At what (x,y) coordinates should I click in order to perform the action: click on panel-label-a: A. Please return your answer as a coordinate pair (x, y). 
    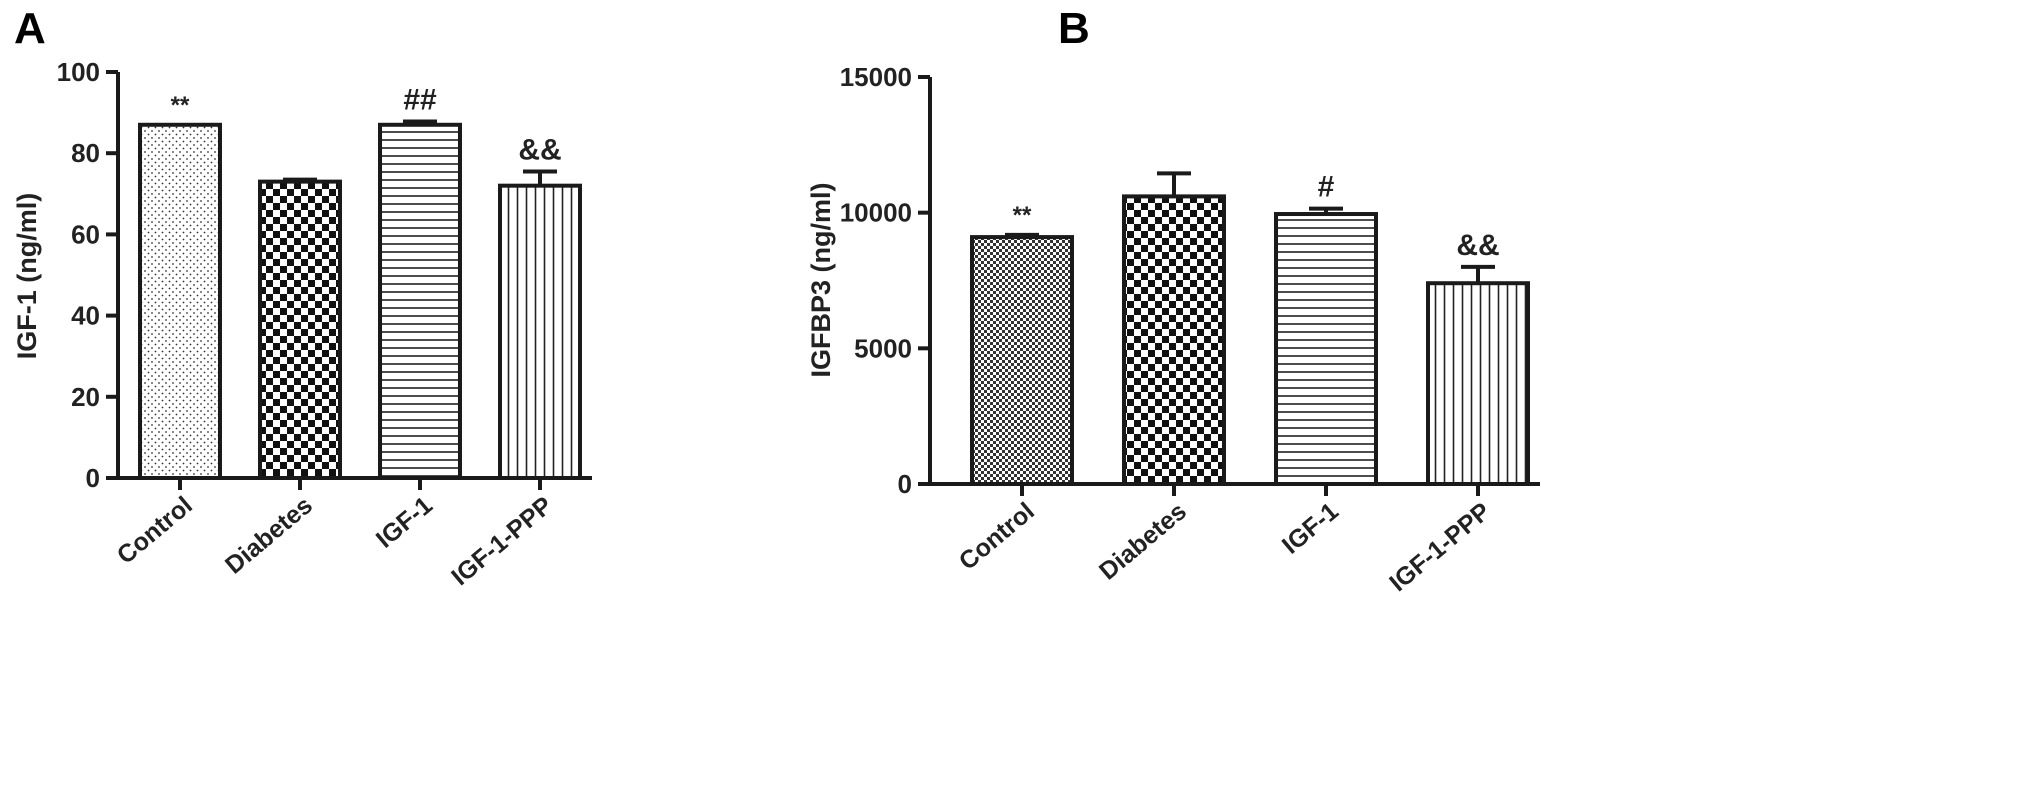
    Looking at the image, I should click on (30, 28).